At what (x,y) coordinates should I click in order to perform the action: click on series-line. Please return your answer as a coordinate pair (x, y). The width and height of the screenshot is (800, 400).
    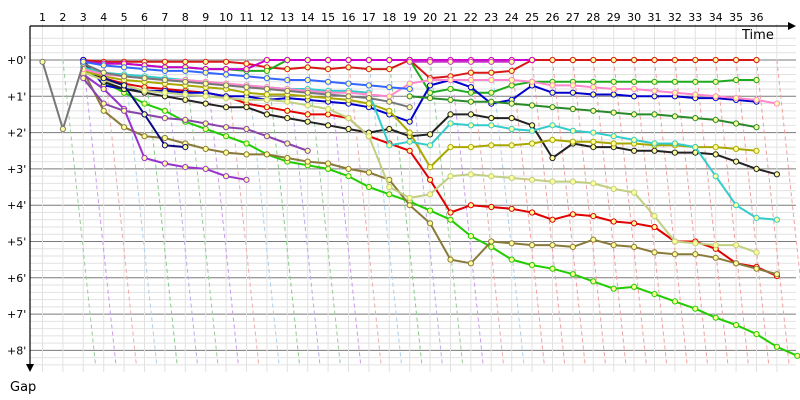
    Looking at the image, I should click on (420, 69).